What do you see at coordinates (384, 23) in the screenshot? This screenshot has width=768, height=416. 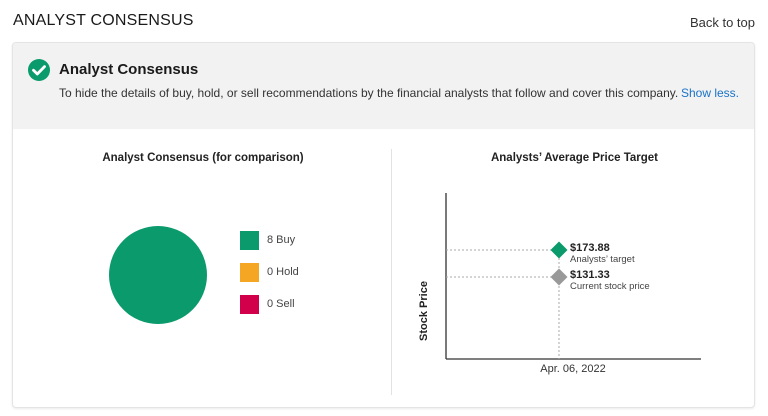 I see `page-header: ANALYST CONSENSUS Back to top` at bounding box center [384, 23].